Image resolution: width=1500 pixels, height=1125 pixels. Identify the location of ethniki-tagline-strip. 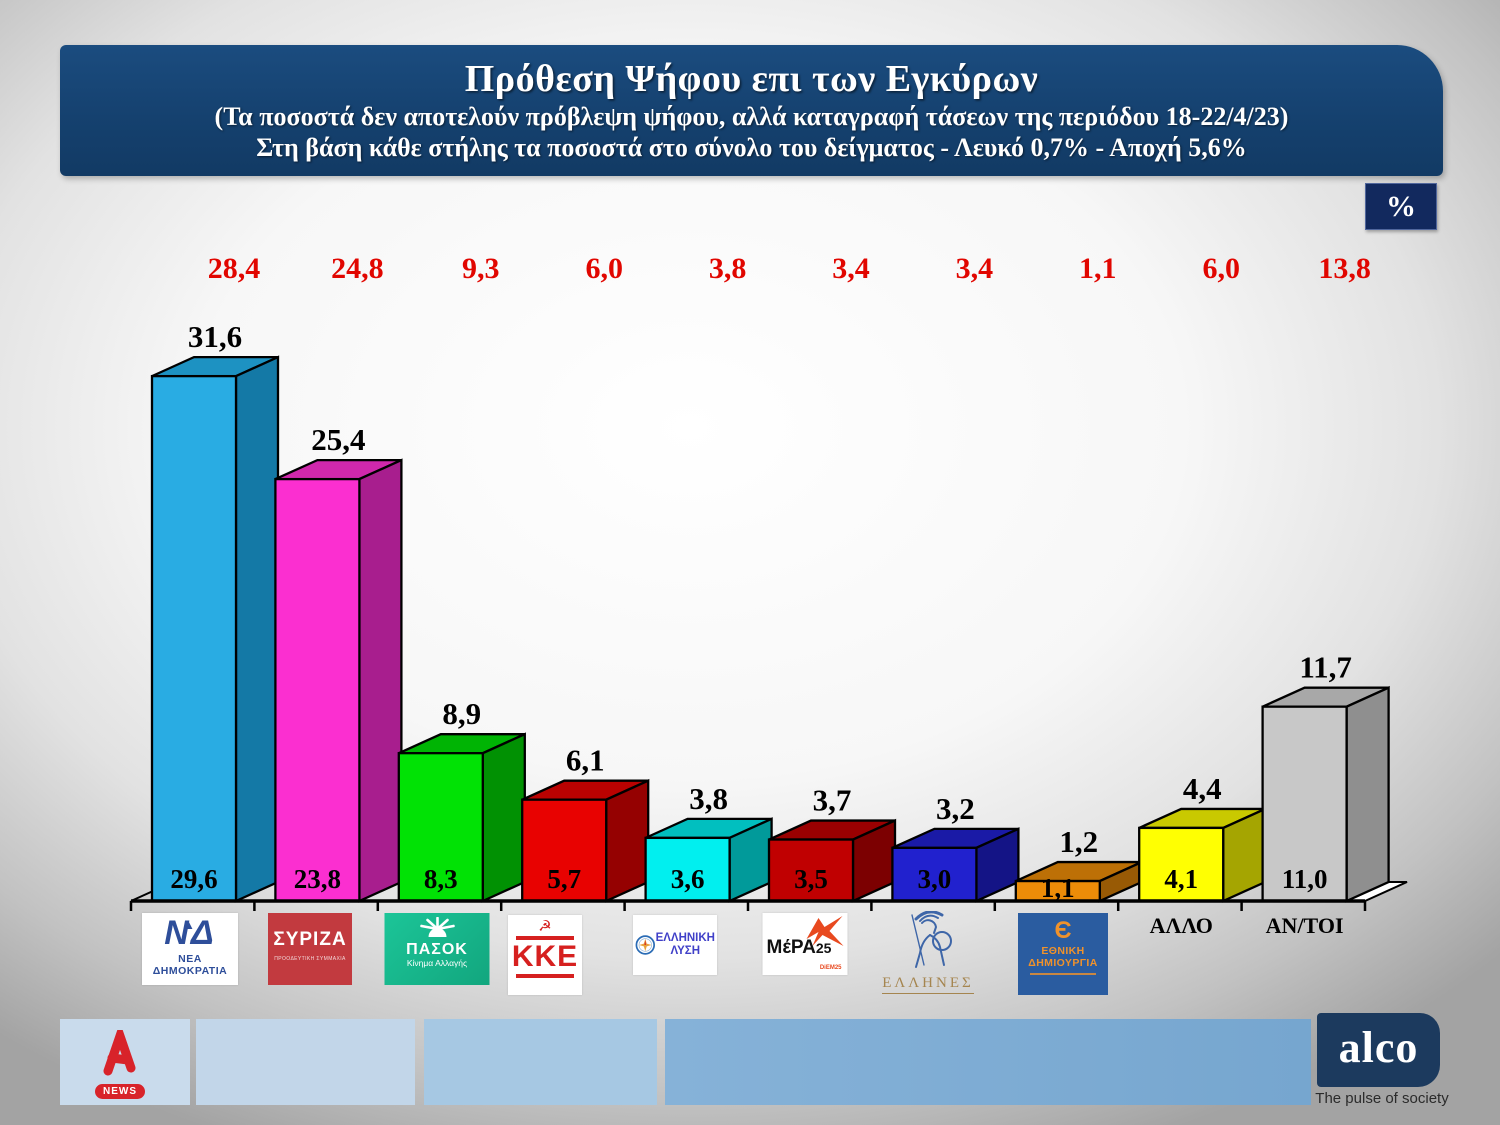
(1063, 974).